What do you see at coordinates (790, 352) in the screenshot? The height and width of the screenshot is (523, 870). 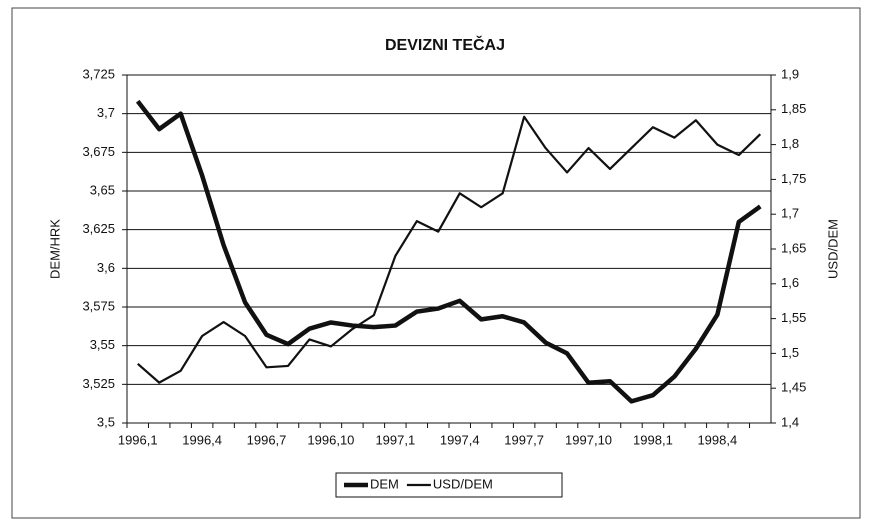 I see `y2-tick-label: 1,5` at bounding box center [790, 352].